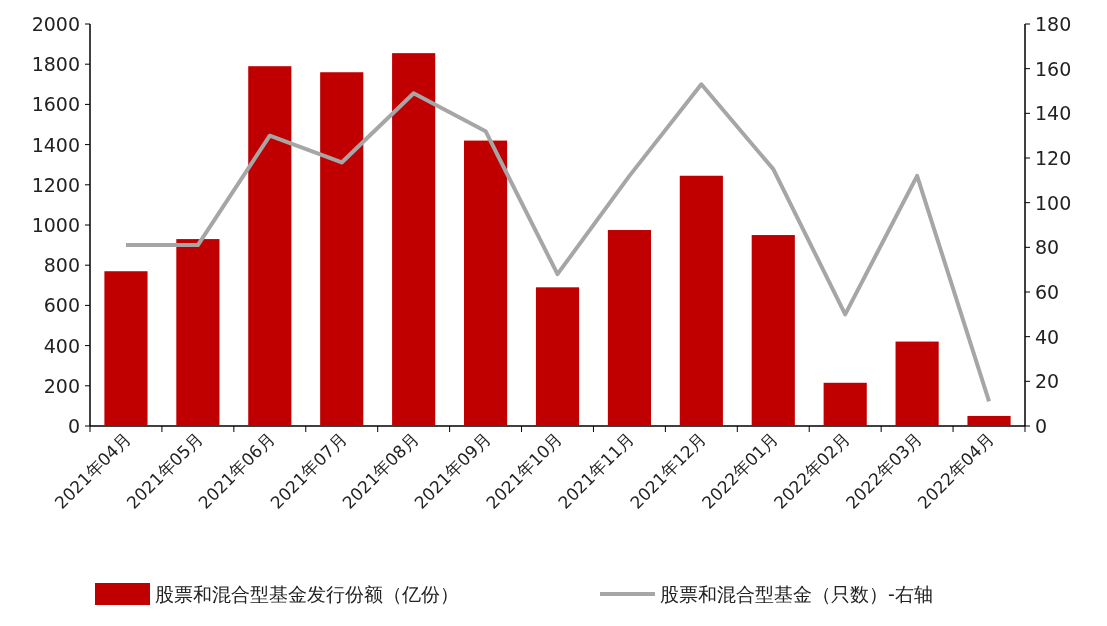 This screenshot has width=1107, height=626. Describe the element at coordinates (1047, 292) in the screenshot. I see `y2-tick-label: 60` at that location.